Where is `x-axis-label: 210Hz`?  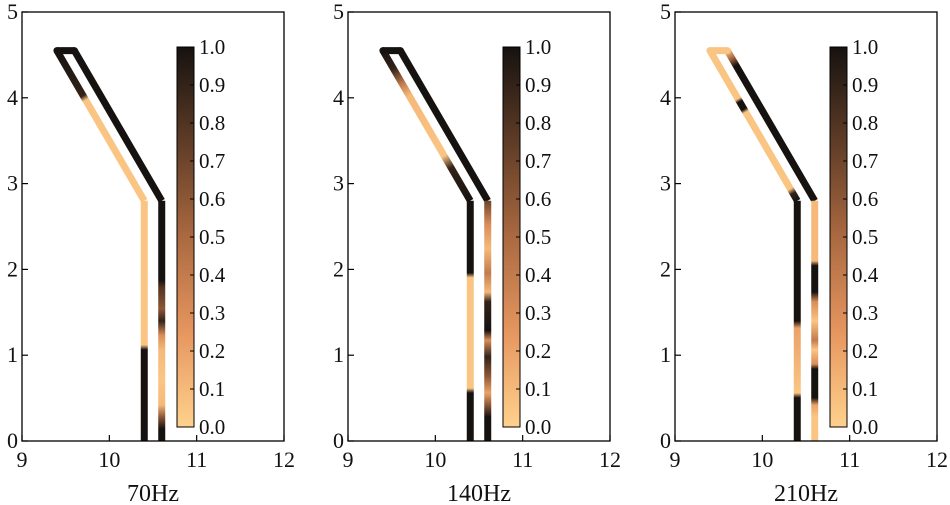
x-axis-label: 210Hz is located at coordinates (806, 493).